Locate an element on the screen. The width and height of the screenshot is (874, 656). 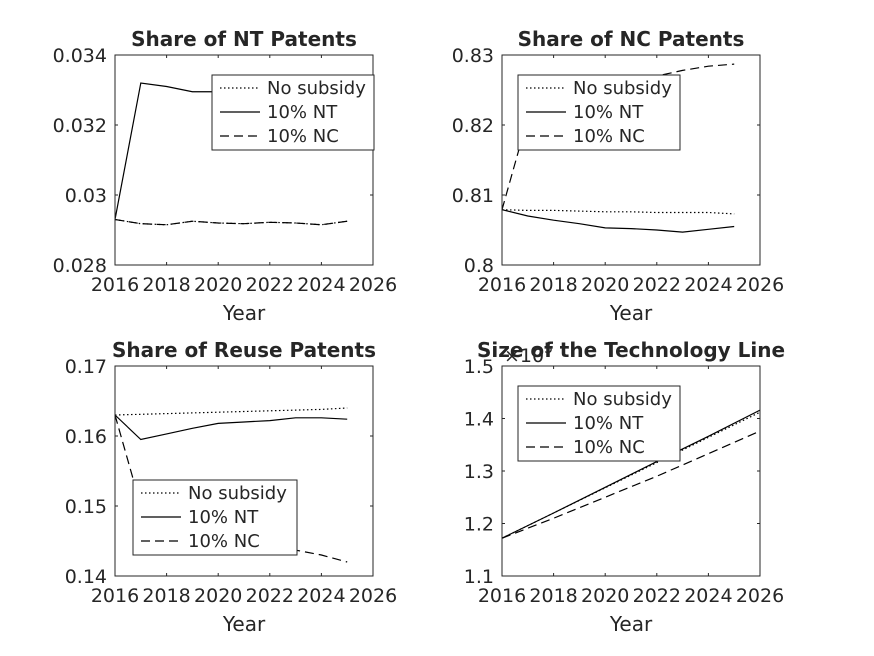
chart-title: Share of NC Patents is located at coordinates (631, 39).